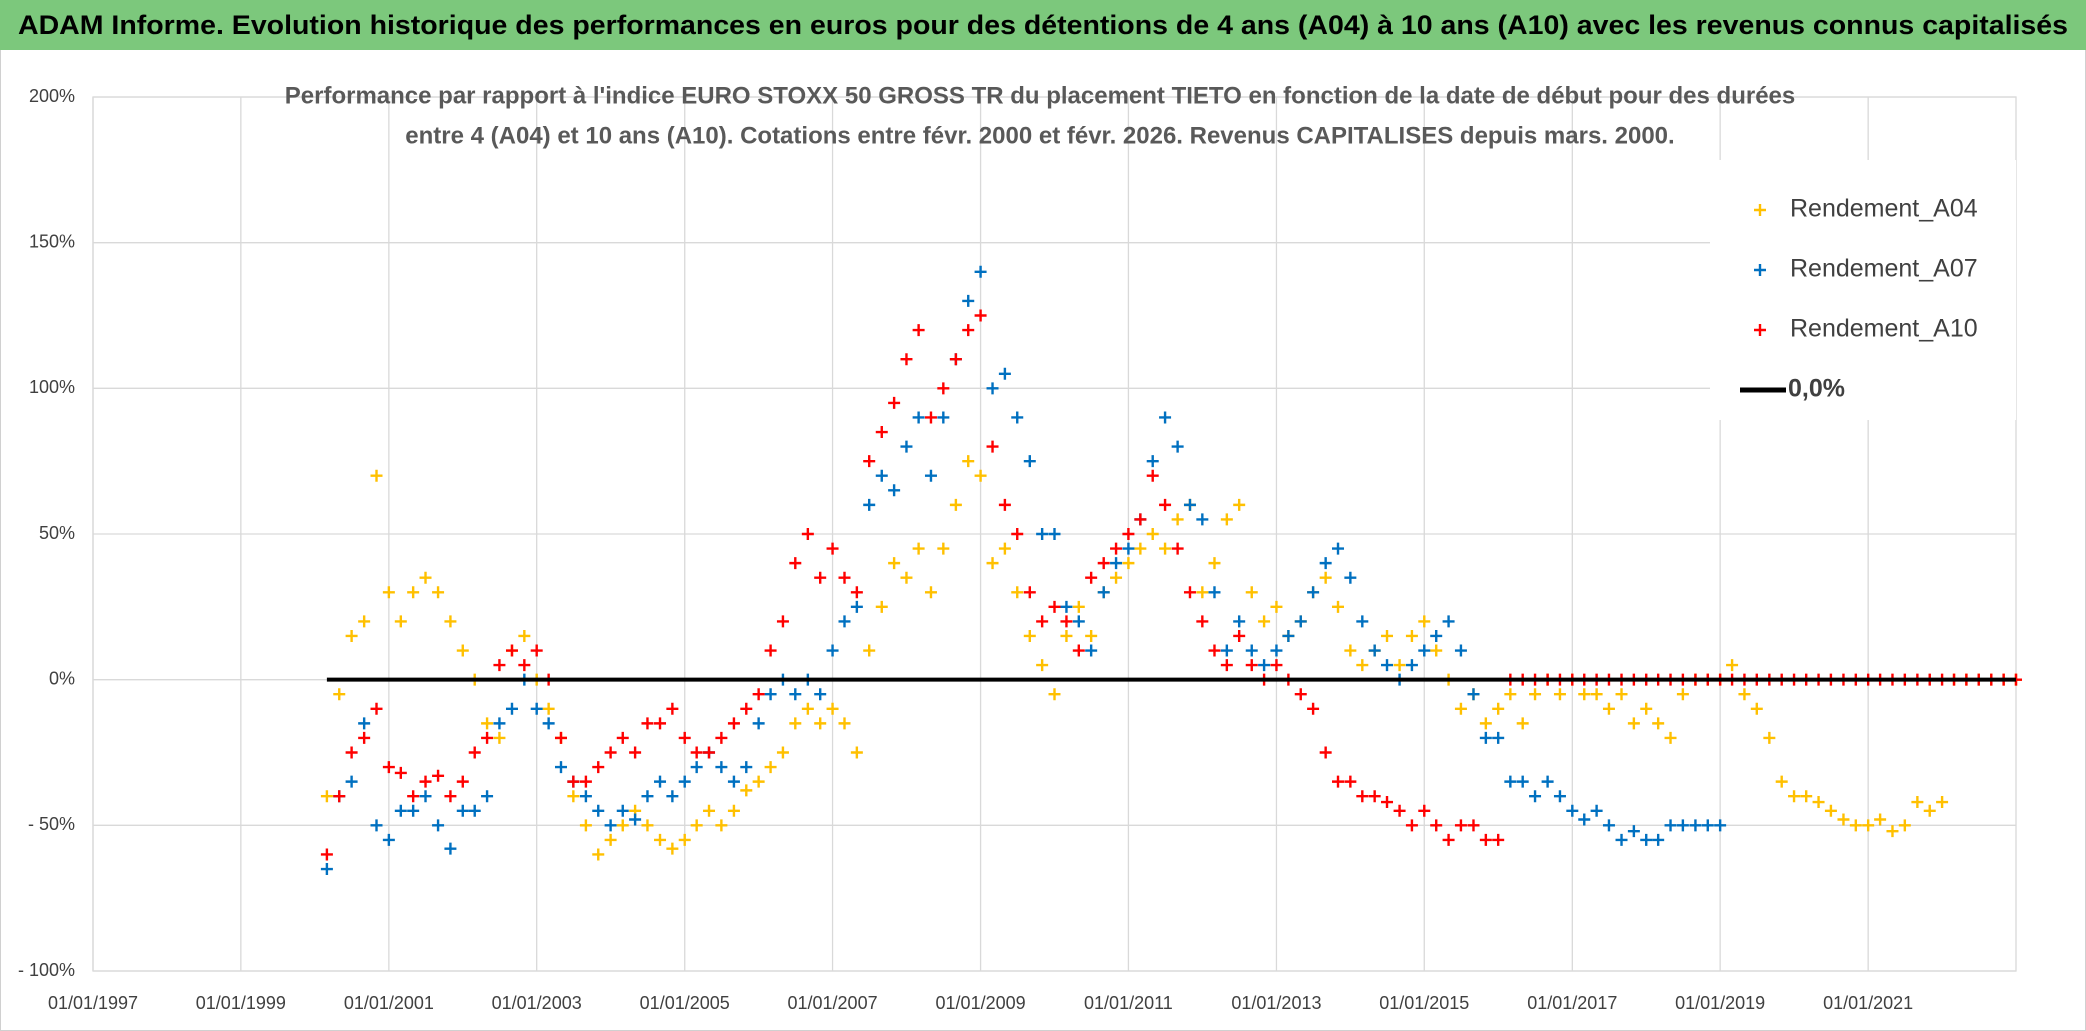 This screenshot has width=2086, height=1031. Describe the element at coordinates (389, 1003) in the screenshot. I see `x-tick-label: 01/01/2001` at that location.